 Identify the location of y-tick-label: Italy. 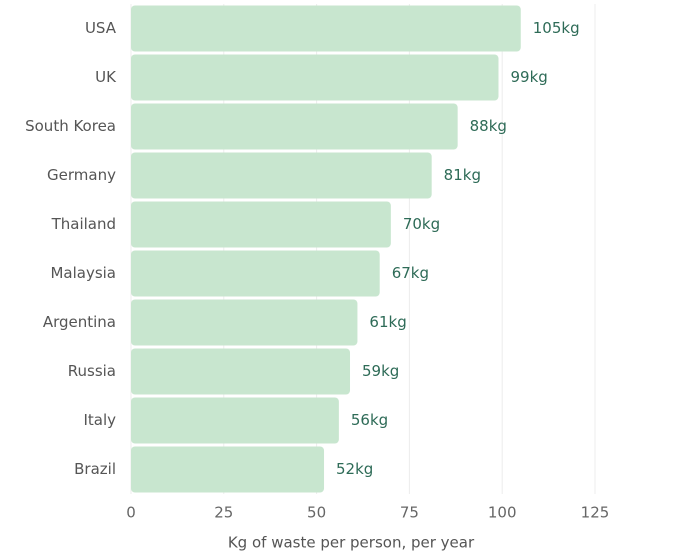
(99, 420).